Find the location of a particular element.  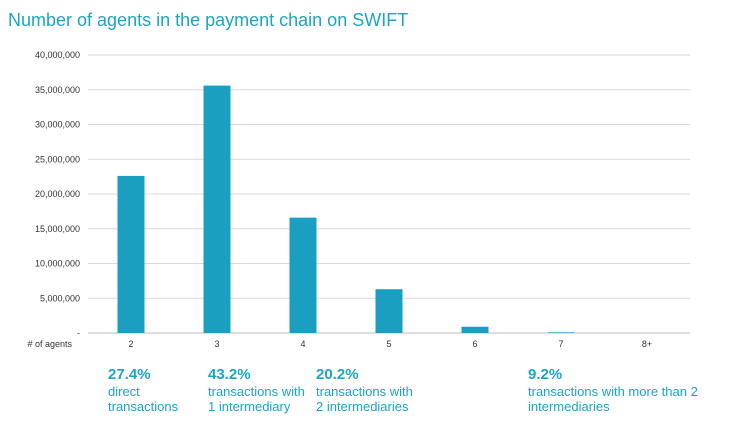

y-tick-label: 30,000,000 is located at coordinates (57, 125).